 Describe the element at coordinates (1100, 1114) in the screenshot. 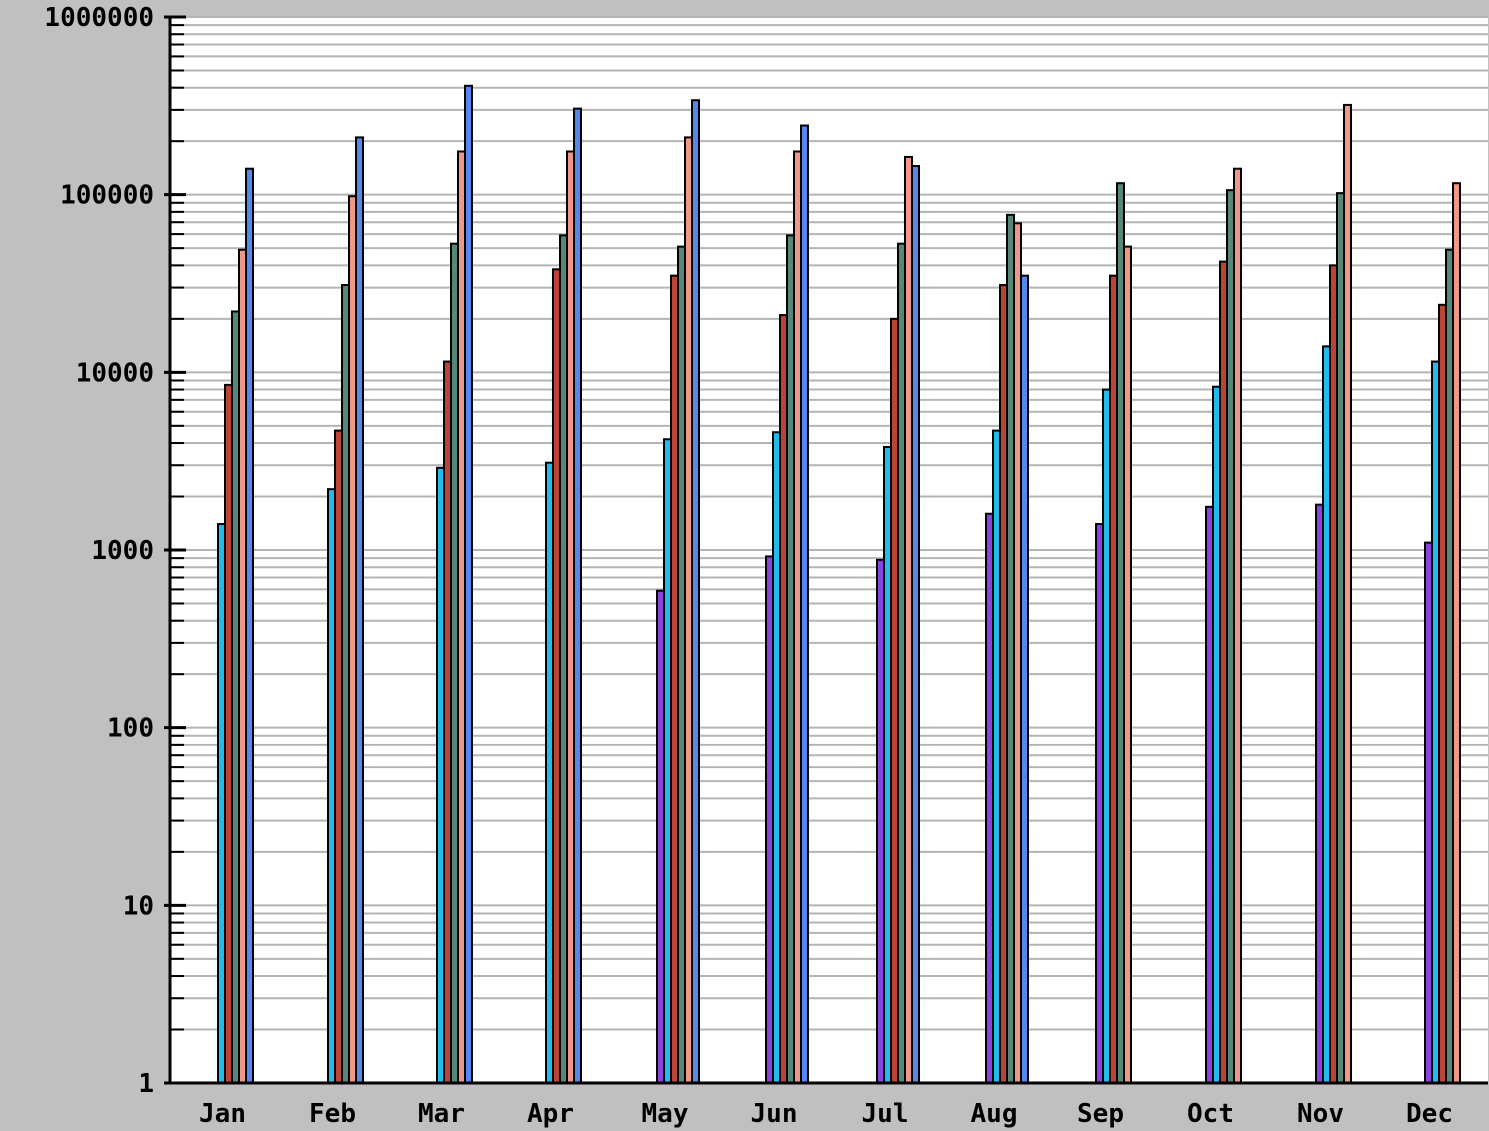

I see `x-tick-label: Sep` at that location.